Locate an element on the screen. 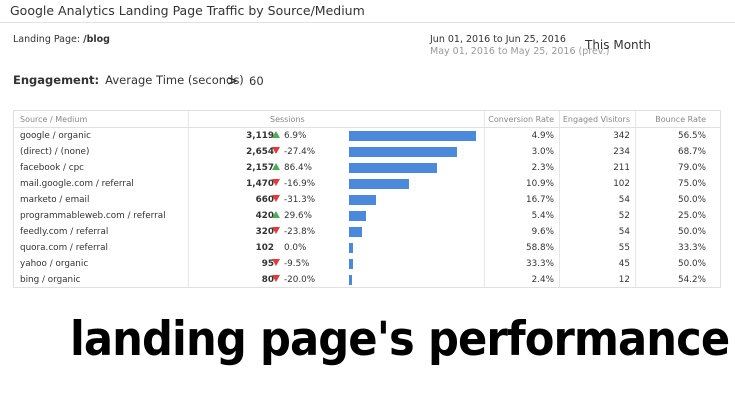 The height and width of the screenshot is (400, 735). header-engaged-visitors: Engaged Visitors is located at coordinates (596, 119).